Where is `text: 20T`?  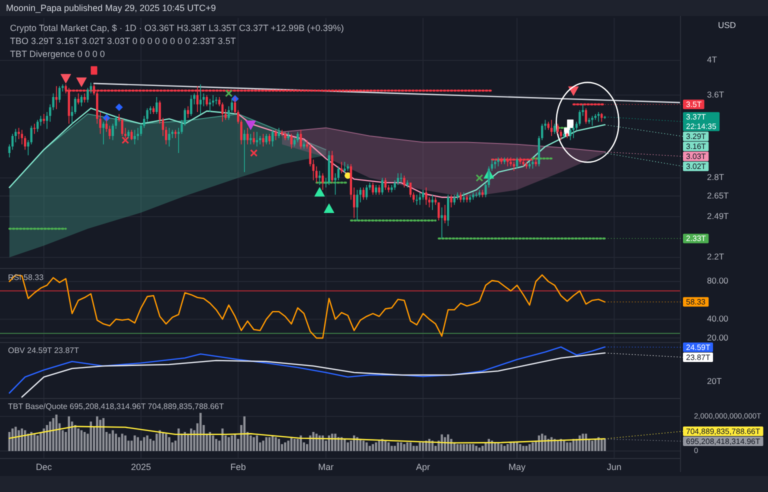
text: 20T is located at coordinates (714, 381).